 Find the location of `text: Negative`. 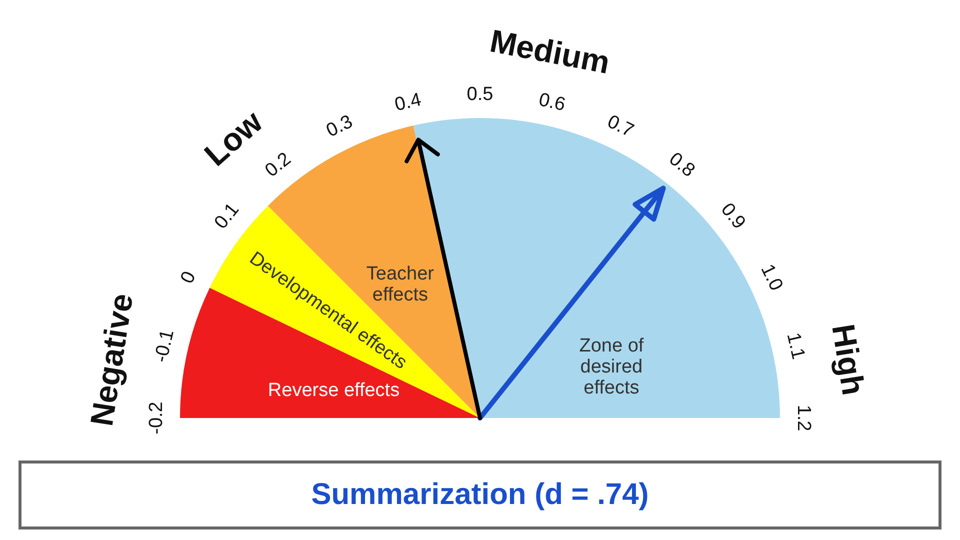

text: Negative is located at coordinates (111, 359).